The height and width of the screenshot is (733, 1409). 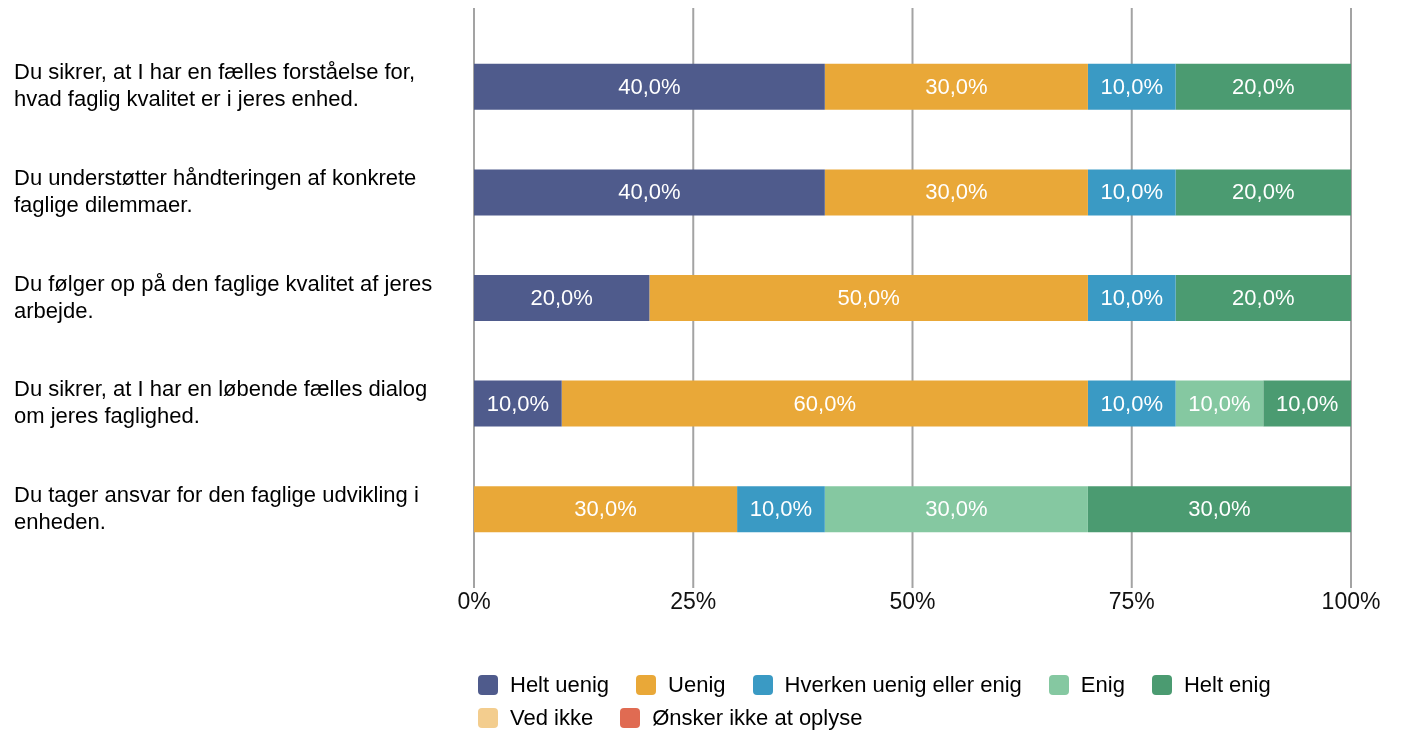 I want to click on y-tick-label: Du sikrer, at I har en fælles forståelse for, hvad faglig kvalitet er i jeres enhed., so click(x=215, y=85).